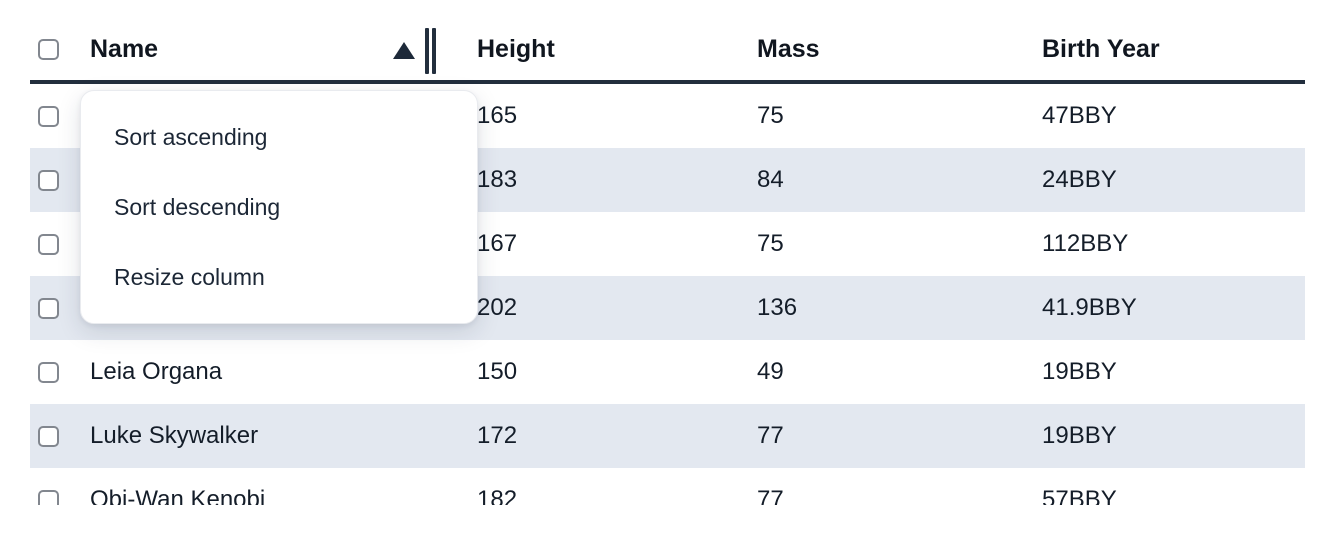 This screenshot has width=1330, height=536. What do you see at coordinates (497, 495) in the screenshot?
I see `cell-height: 182` at bounding box center [497, 495].